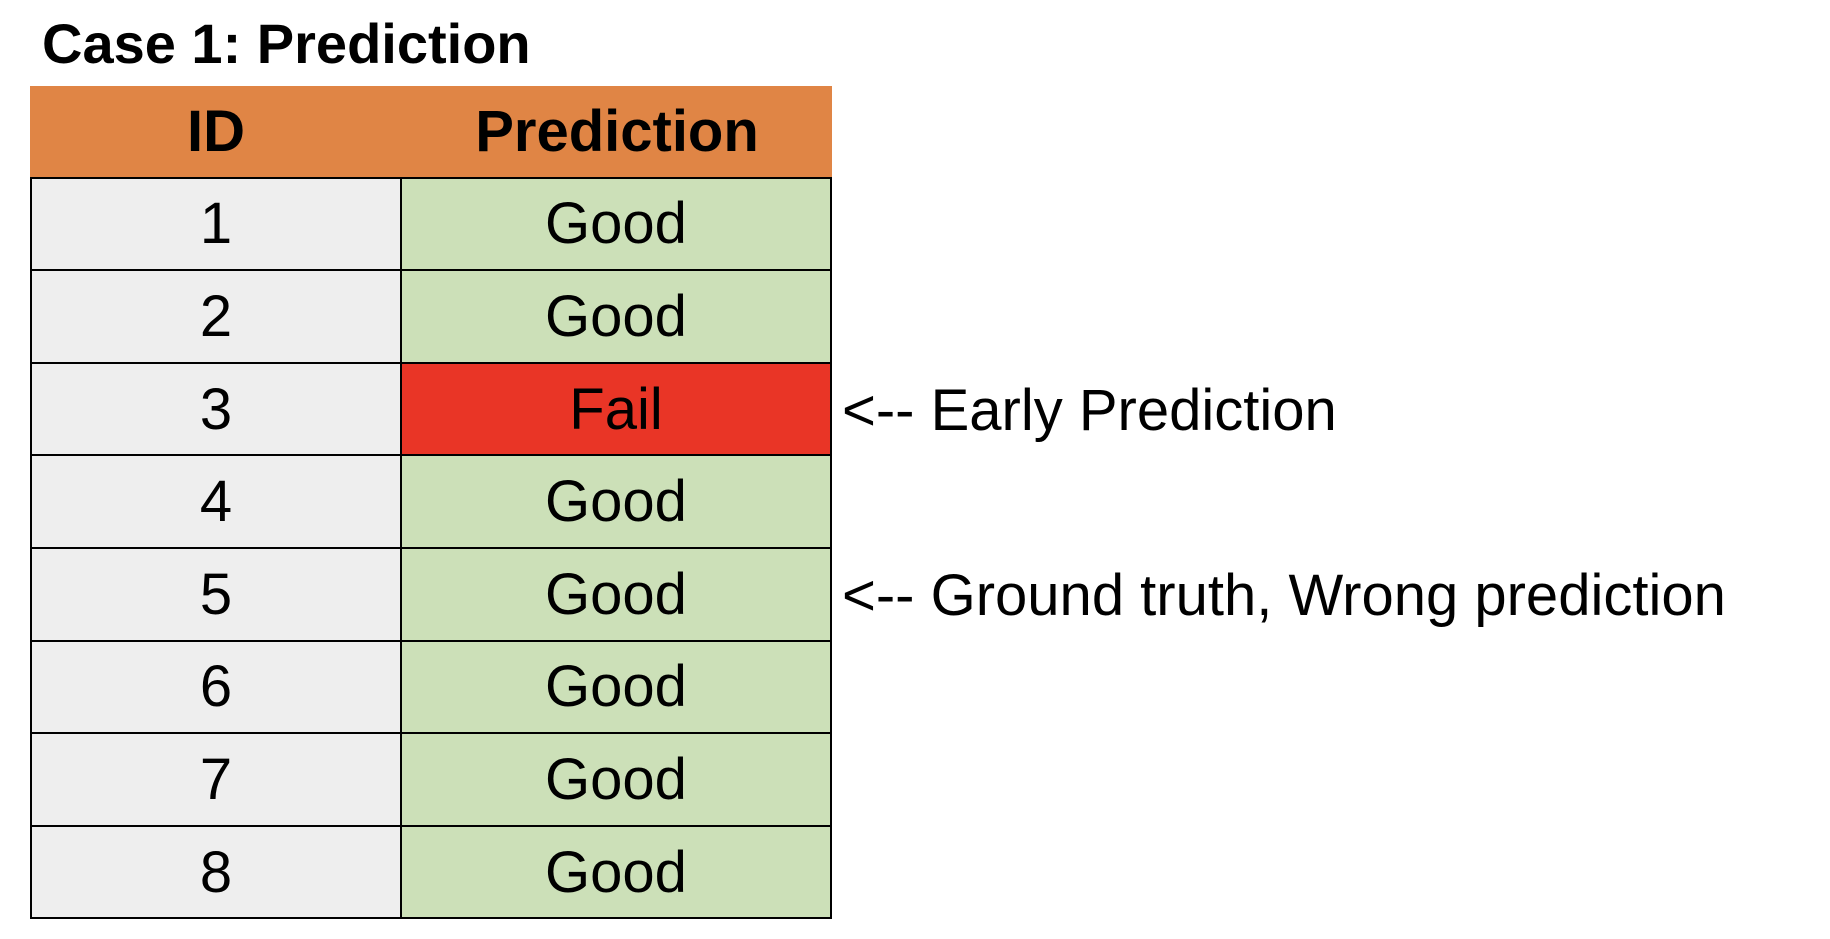 The width and height of the screenshot is (1830, 939). What do you see at coordinates (216, 780) in the screenshot?
I see `row-id-cell: 7` at bounding box center [216, 780].